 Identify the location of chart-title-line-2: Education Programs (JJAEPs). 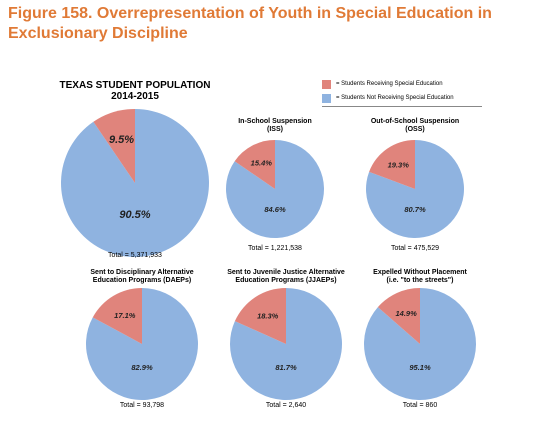
(286, 280).